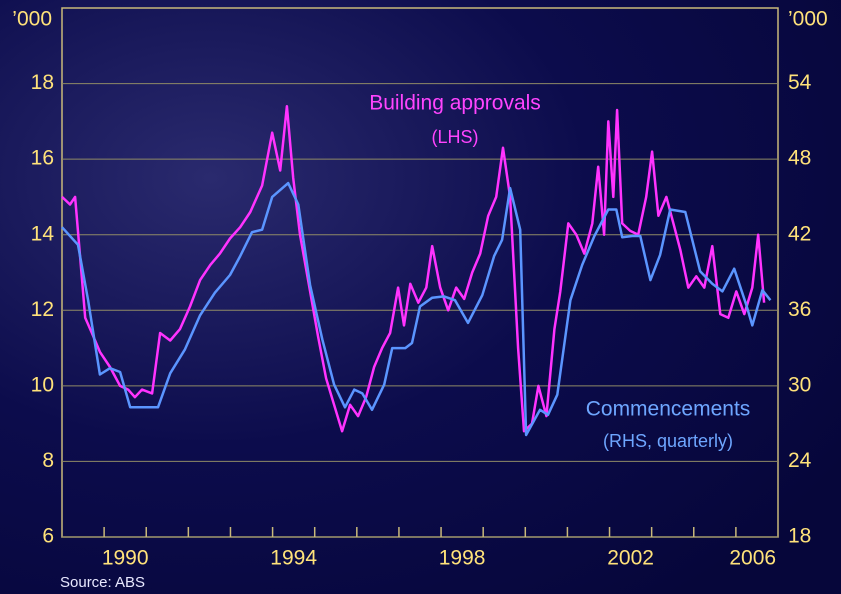  Describe the element at coordinates (752, 558) in the screenshot. I see `x-tick-label: 2006` at that location.